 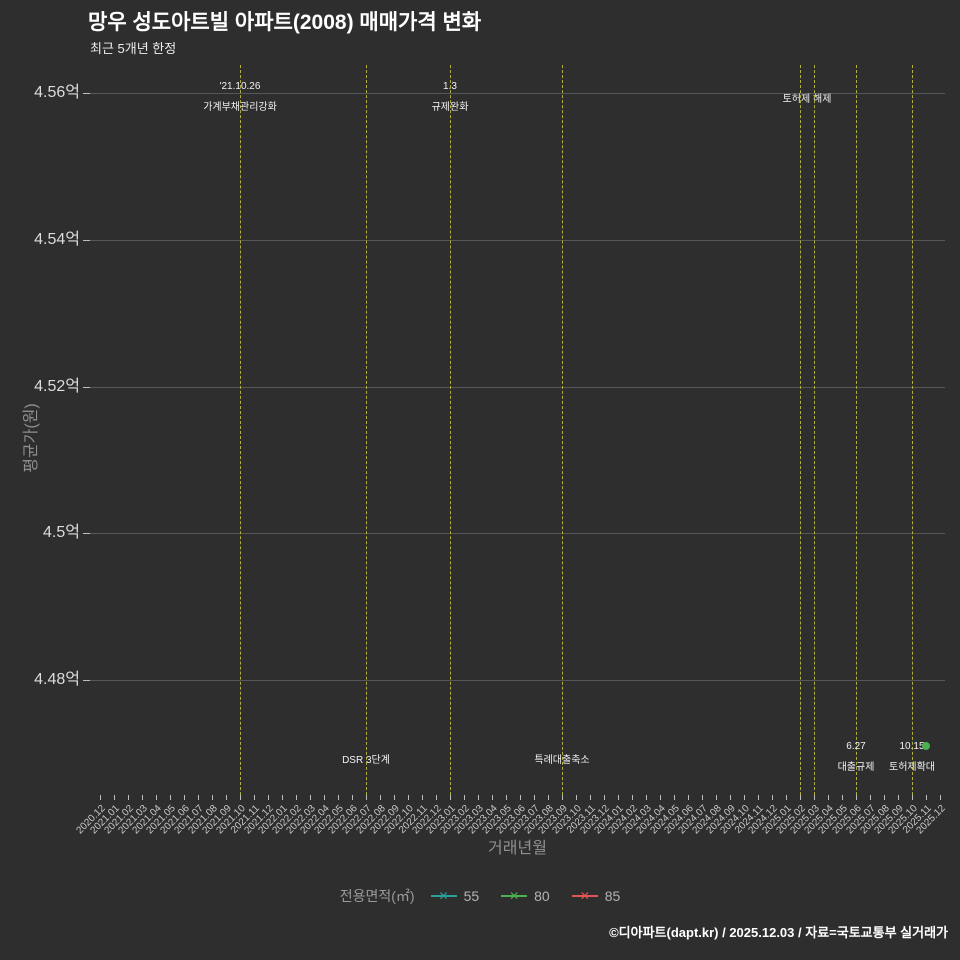 What do you see at coordinates (562, 760) in the screenshot?
I see `event-label: 특례대출축소` at bounding box center [562, 760].